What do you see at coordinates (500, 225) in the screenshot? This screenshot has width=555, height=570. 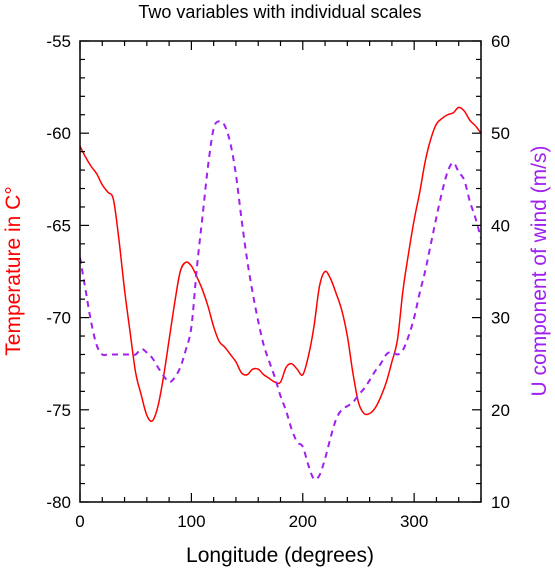 I see `right-tick-label: 40` at bounding box center [500, 225].